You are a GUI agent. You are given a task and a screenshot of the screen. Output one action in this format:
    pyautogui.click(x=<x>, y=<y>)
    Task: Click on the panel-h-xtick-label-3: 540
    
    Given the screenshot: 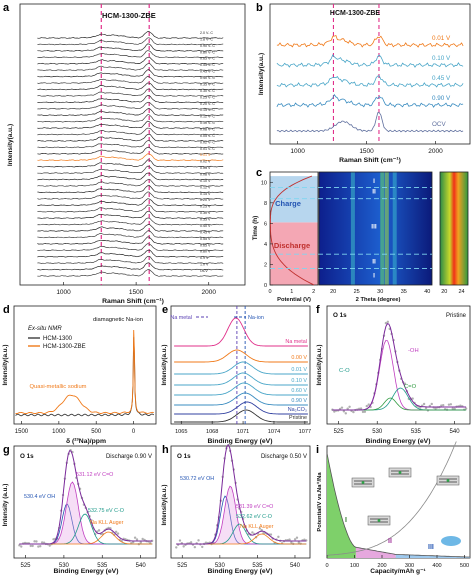 What is the action you would take?
    pyautogui.click(x=295, y=566)
    